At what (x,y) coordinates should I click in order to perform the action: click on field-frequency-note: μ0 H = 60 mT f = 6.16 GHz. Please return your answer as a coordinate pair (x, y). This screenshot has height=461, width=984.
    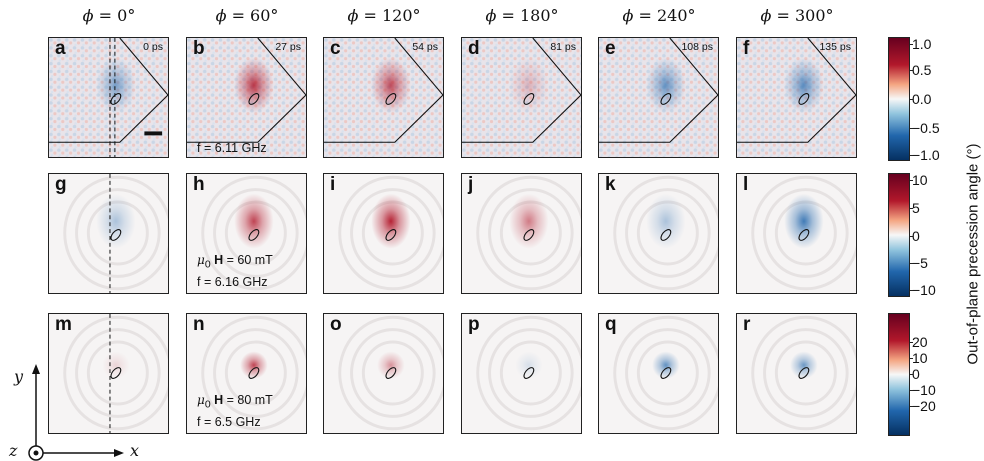
    Looking at the image, I should click on (235, 271).